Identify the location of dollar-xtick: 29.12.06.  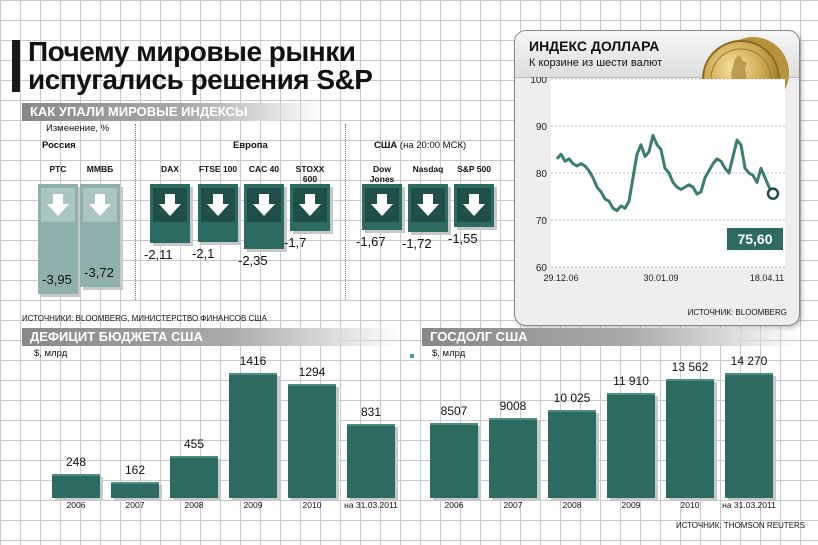
(560, 278).